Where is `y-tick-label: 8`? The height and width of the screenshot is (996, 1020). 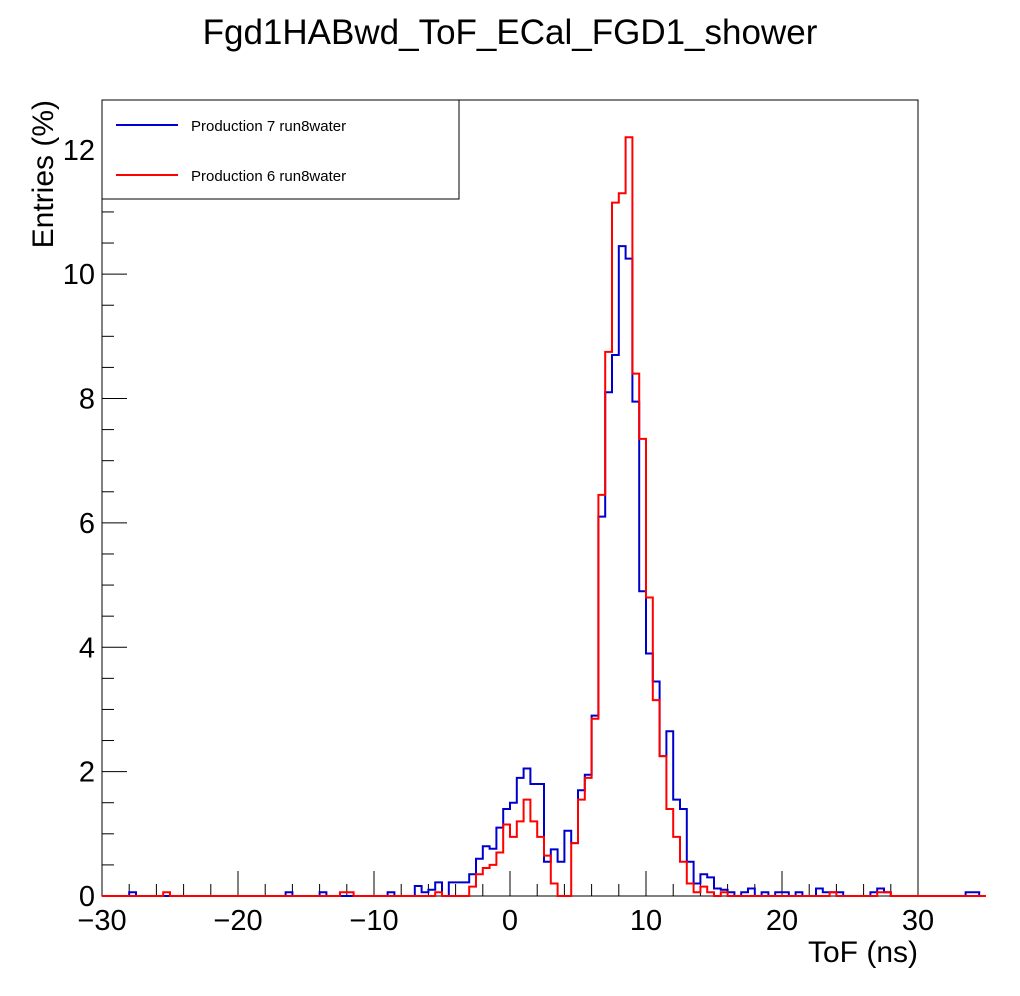
y-tick-label: 8 is located at coordinates (87, 400).